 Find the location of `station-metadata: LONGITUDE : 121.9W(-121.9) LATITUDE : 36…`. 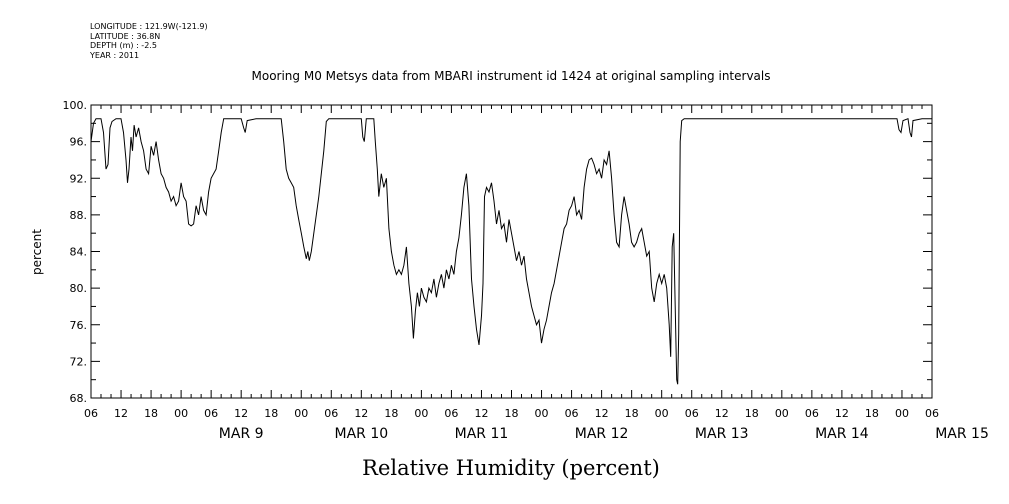

station-metadata: LONGITUDE : 121.9W(-121.9) LATITUDE : 36… is located at coordinates (149, 41).